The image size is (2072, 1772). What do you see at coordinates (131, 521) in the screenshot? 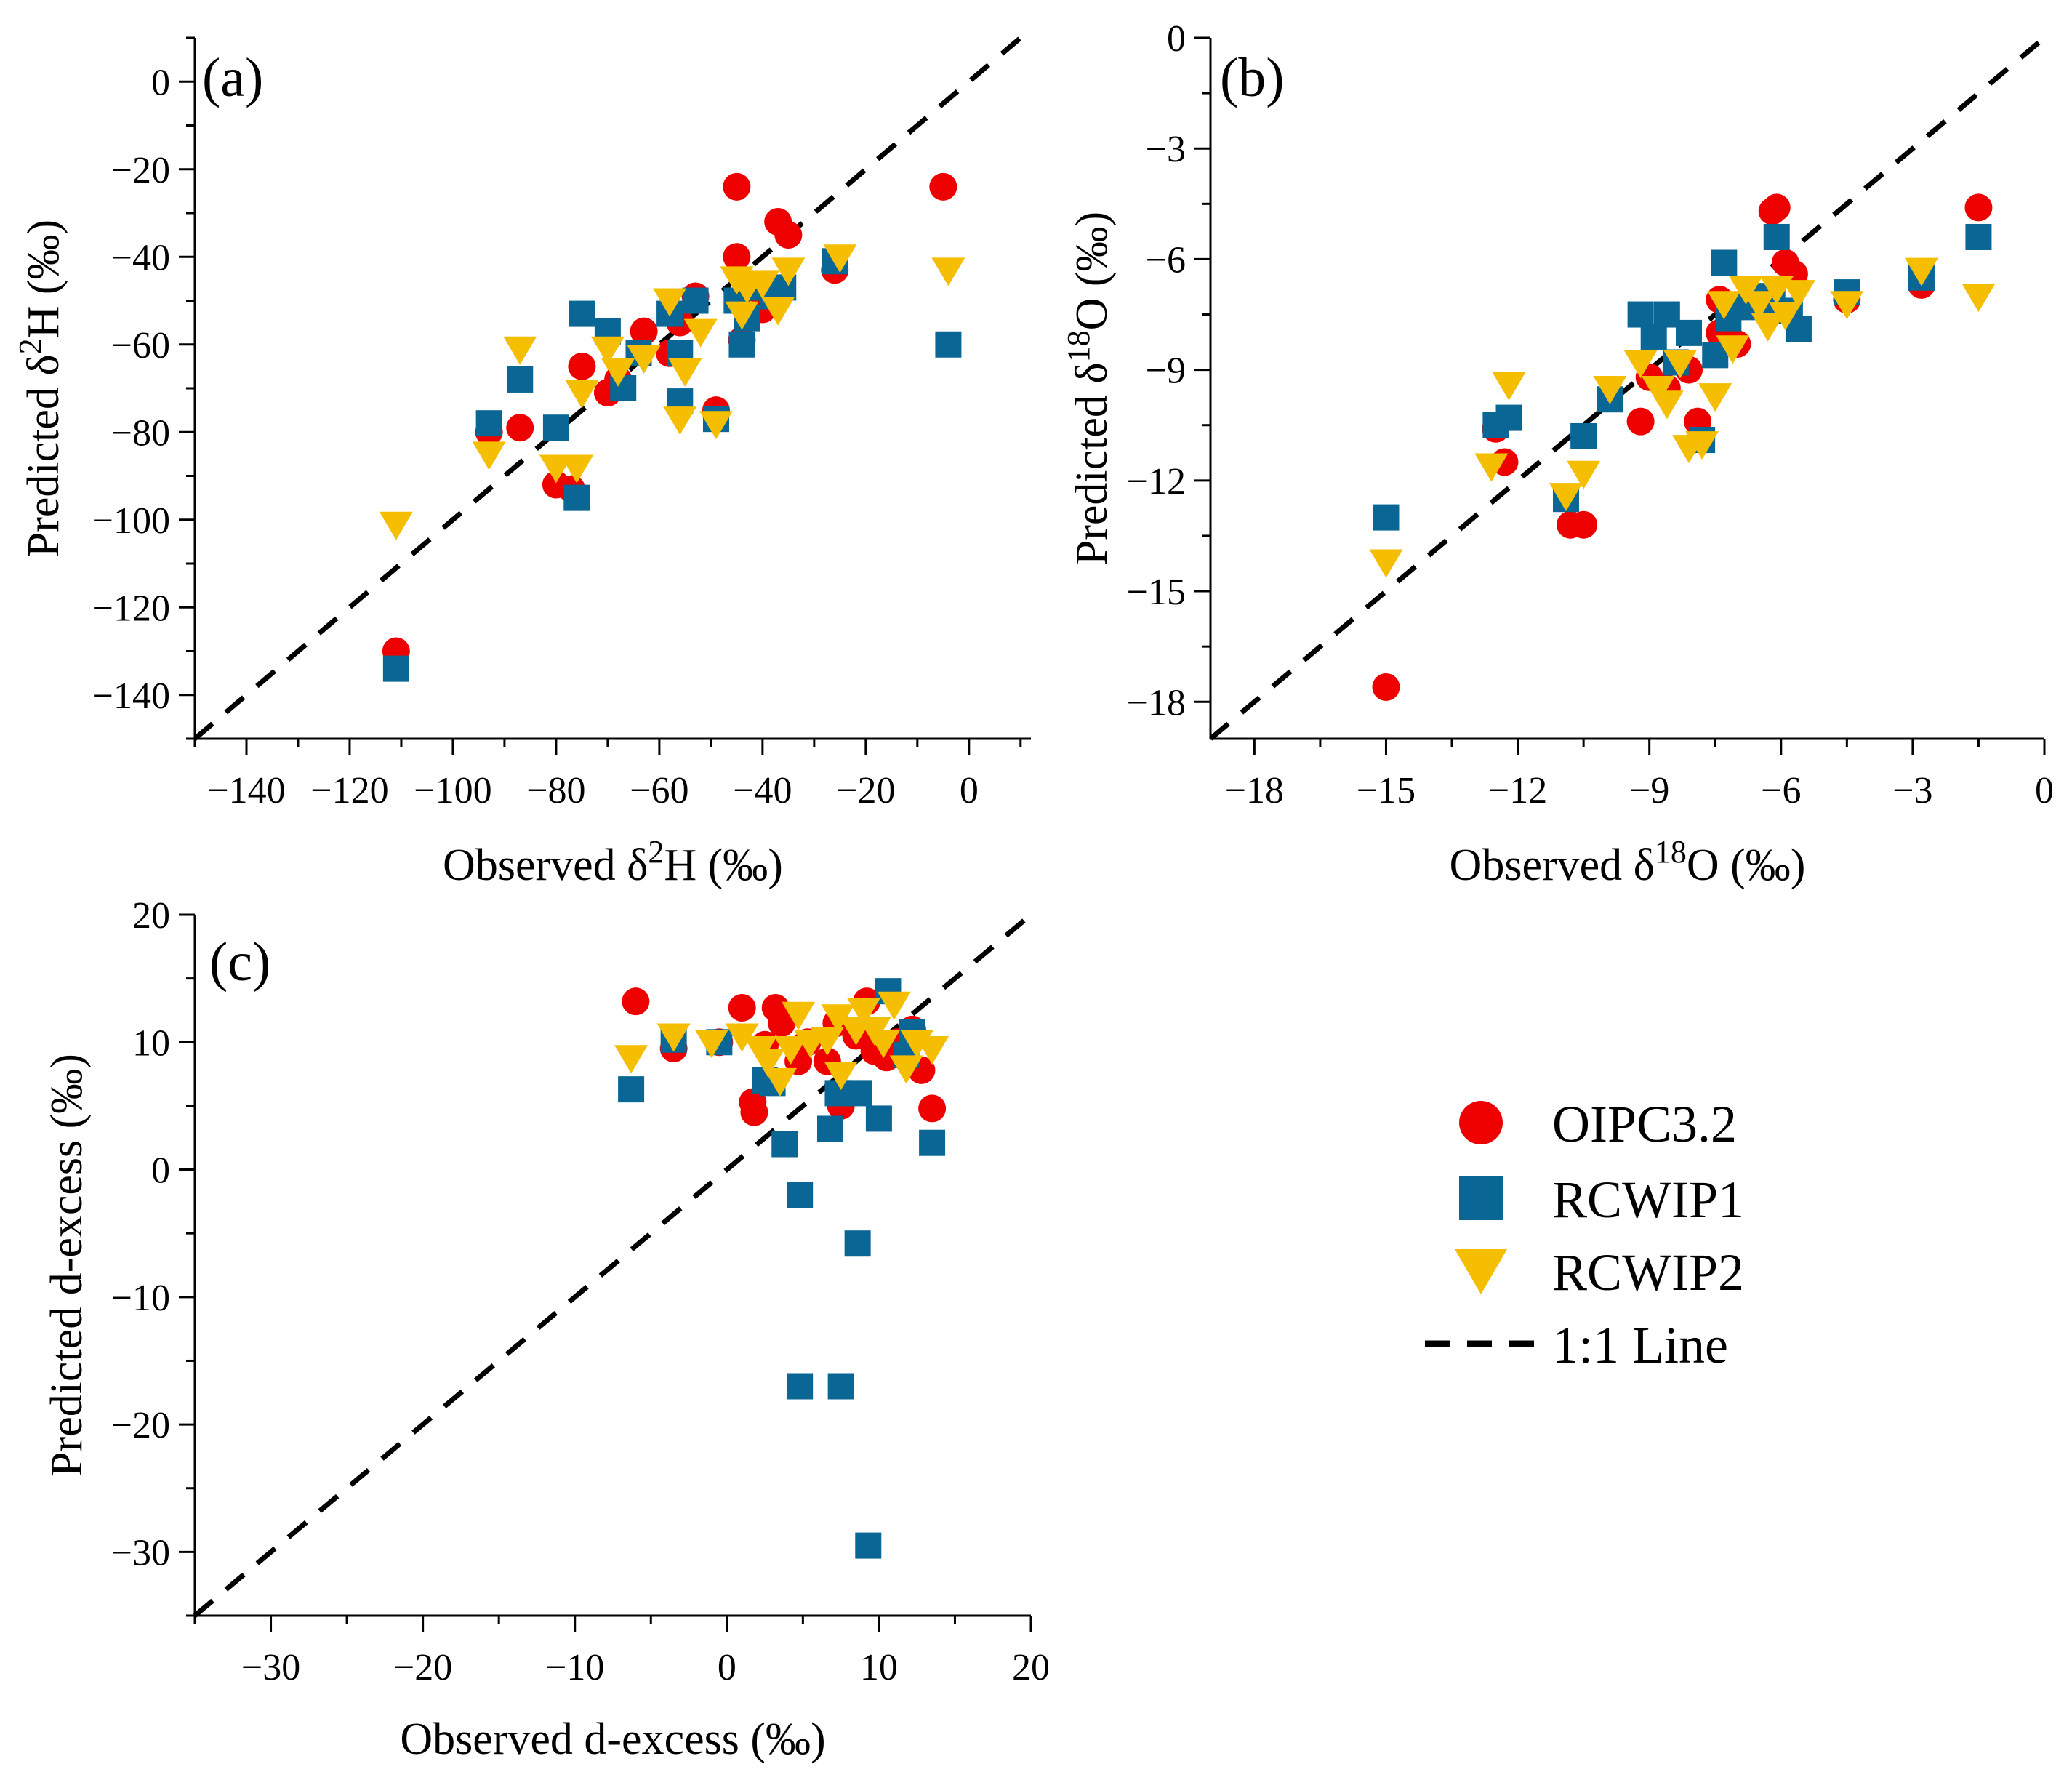
I see `y-tick-label: −100` at bounding box center [131, 521].